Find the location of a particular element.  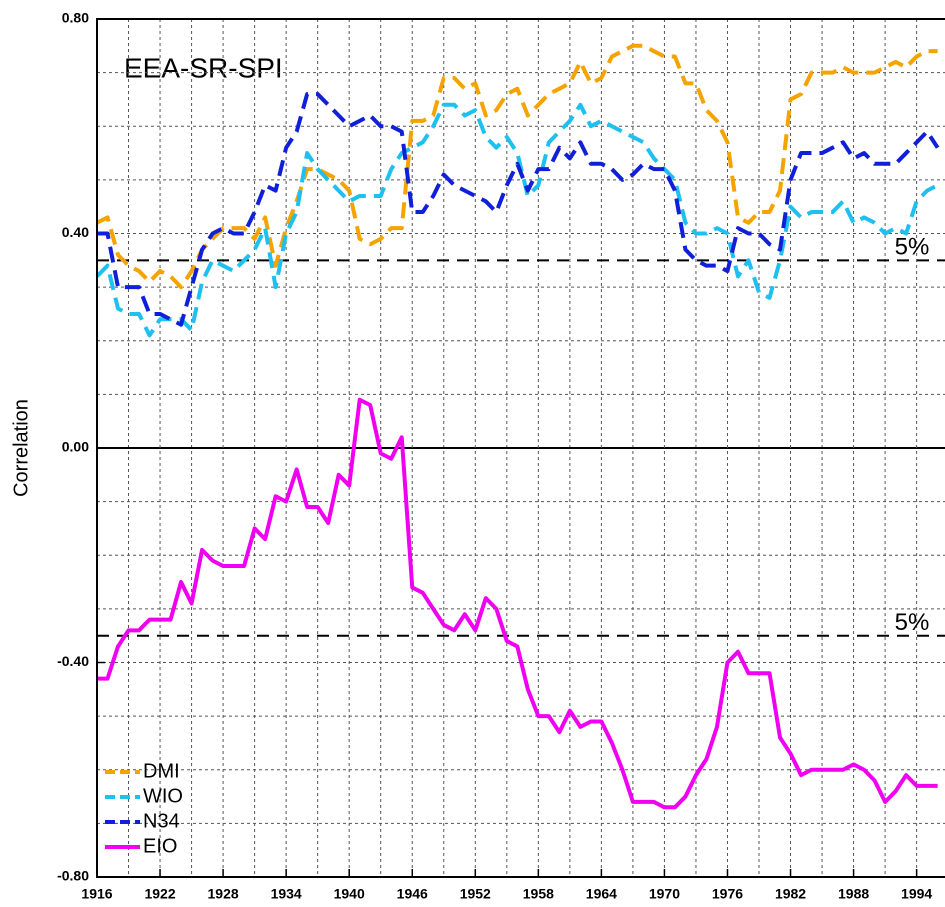

x-tick-label: 1928 is located at coordinates (223, 894).